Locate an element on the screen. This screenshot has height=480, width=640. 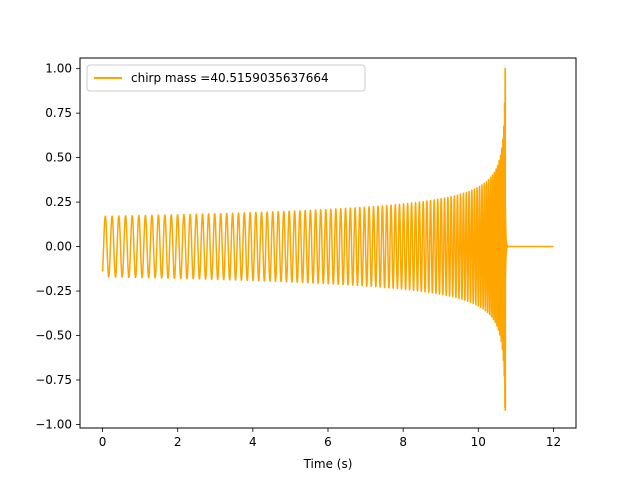
y-tick-label: −0.50 is located at coordinates (53, 336).